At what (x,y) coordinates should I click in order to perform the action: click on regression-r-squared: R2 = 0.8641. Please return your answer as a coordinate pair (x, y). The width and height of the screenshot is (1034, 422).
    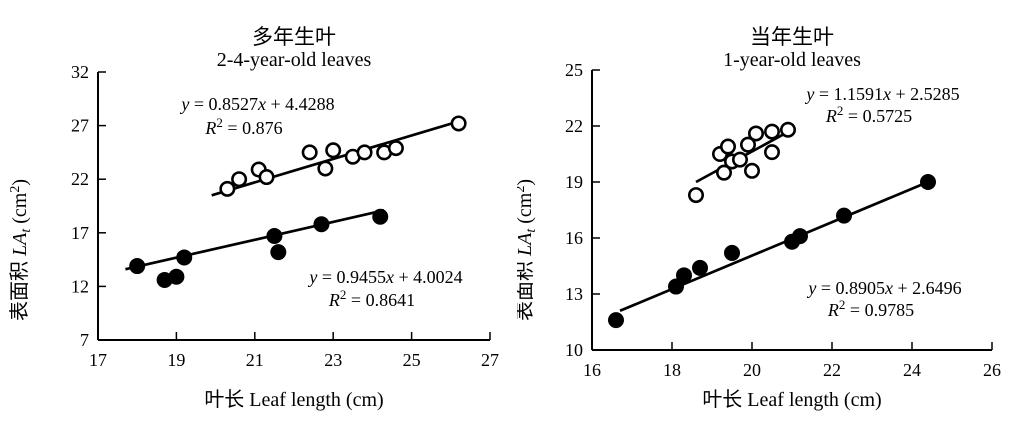
    Looking at the image, I should click on (371, 298).